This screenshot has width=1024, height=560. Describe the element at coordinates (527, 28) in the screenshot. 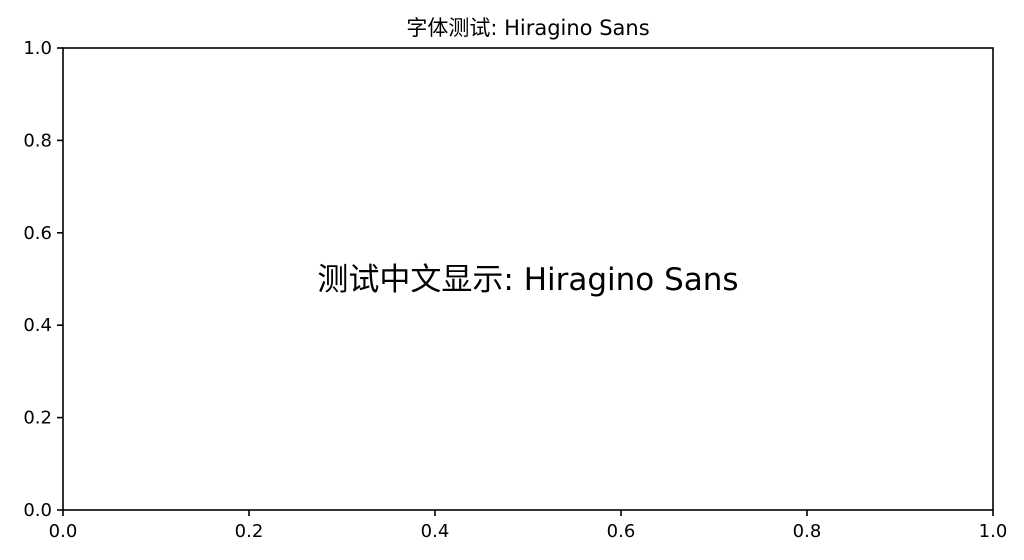

I see `chart-title: 字体测试: Hiragino Sans` at that location.